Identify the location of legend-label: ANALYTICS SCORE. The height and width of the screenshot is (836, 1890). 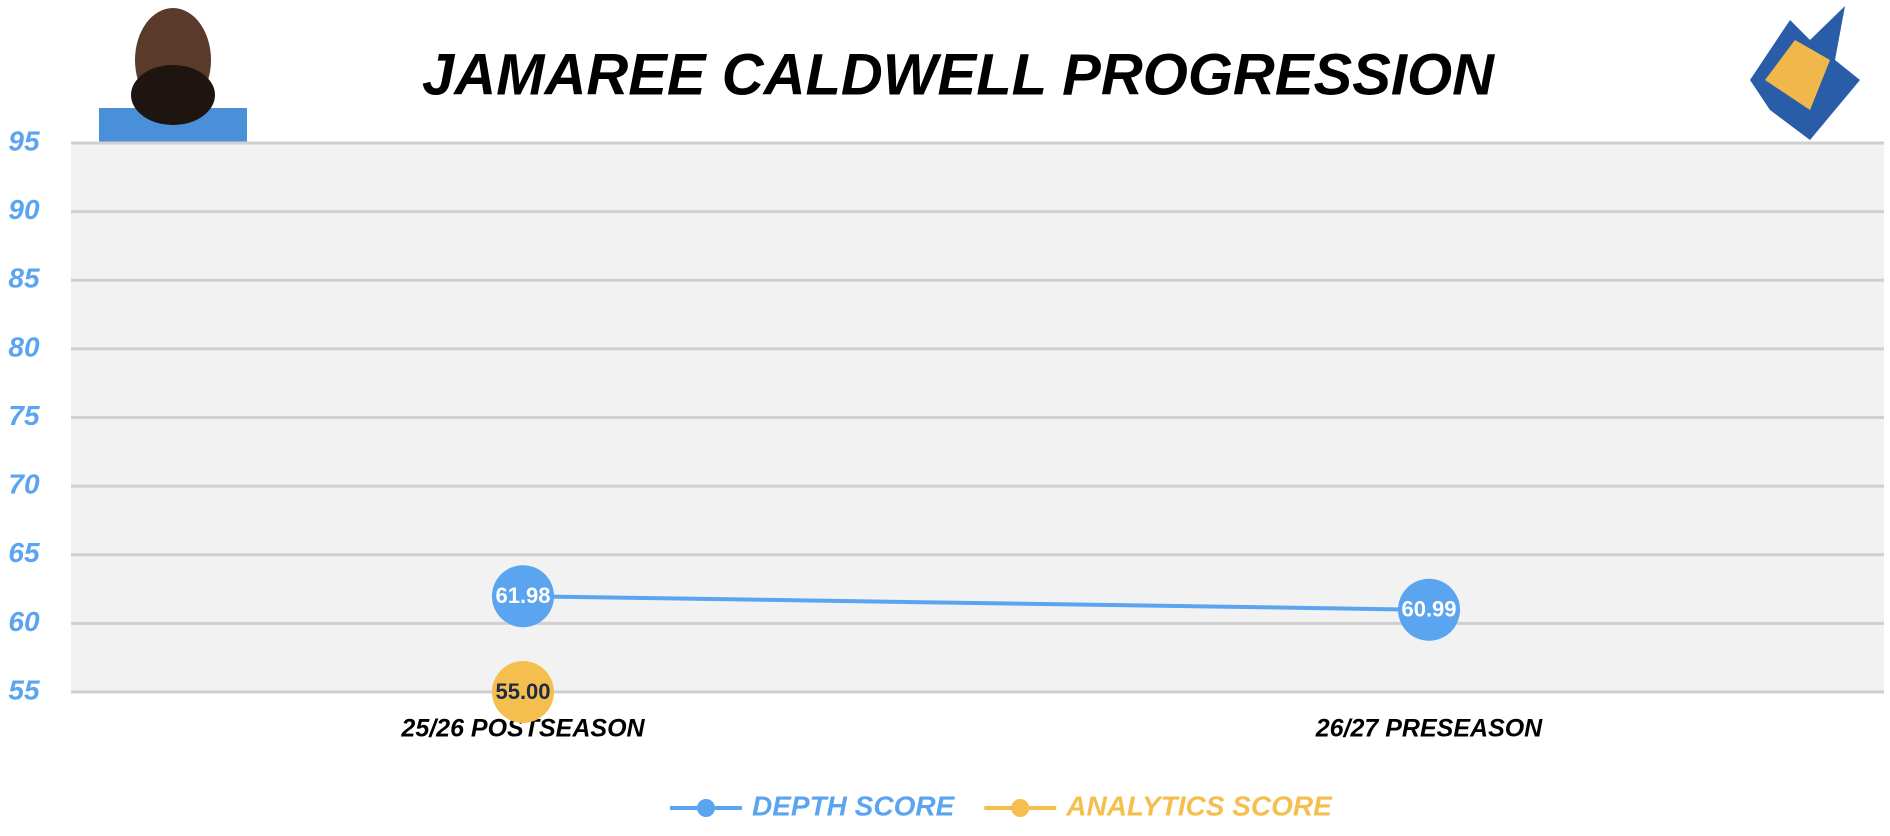
(1199, 805).